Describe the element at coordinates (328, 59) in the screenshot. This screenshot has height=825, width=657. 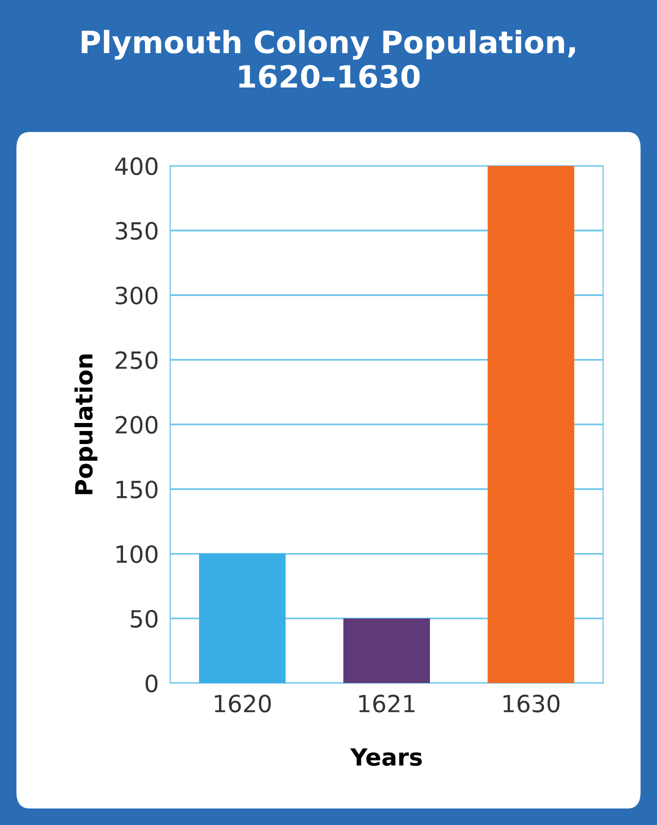
I see `chart-title: Plymouth Colony Population, 1620–1630` at that location.